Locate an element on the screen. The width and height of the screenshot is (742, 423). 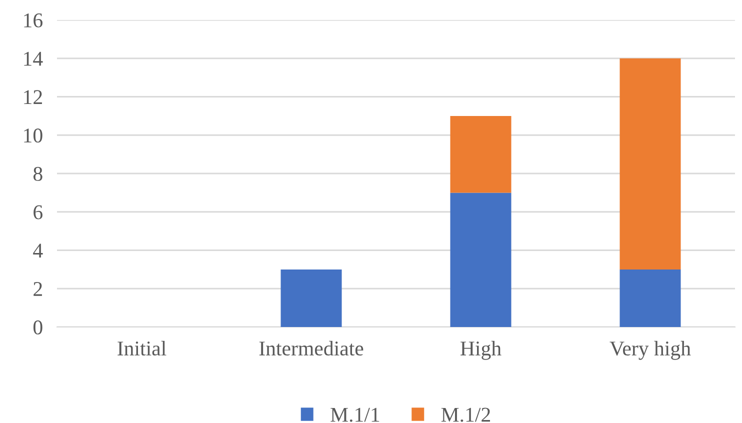
y-tick-label: 14 is located at coordinates (33, 59).